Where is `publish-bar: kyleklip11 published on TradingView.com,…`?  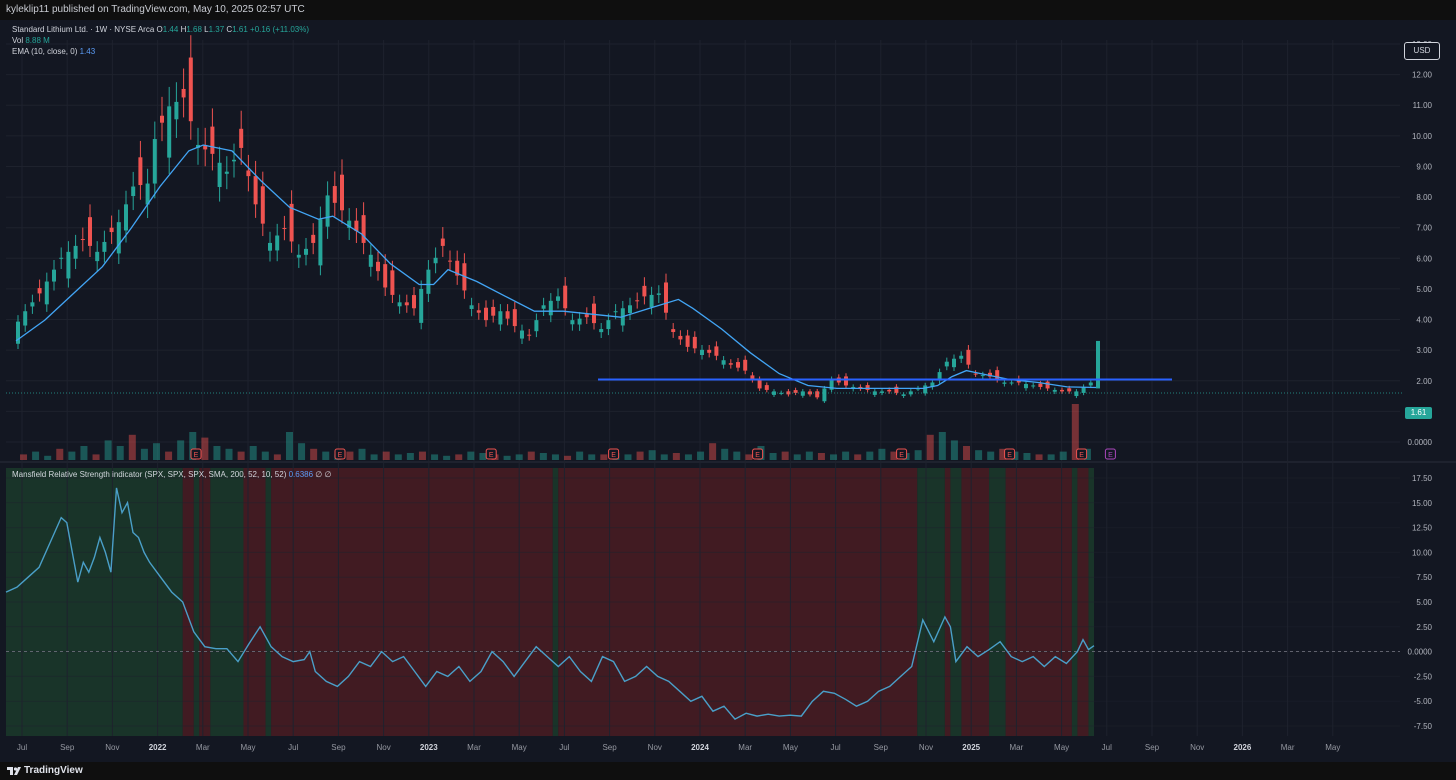 publish-bar: kyleklip11 published on TradingView.com,… is located at coordinates (728, 10).